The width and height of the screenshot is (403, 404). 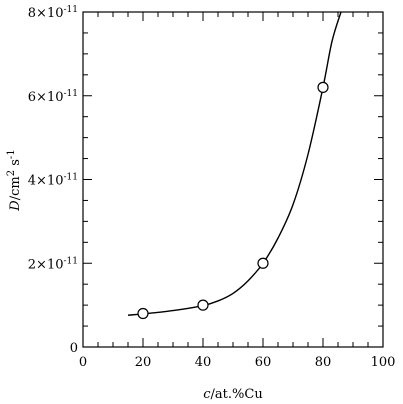 I want to click on x-tick-labels: 0 20 40 60 80 100, so click(x=237, y=362).